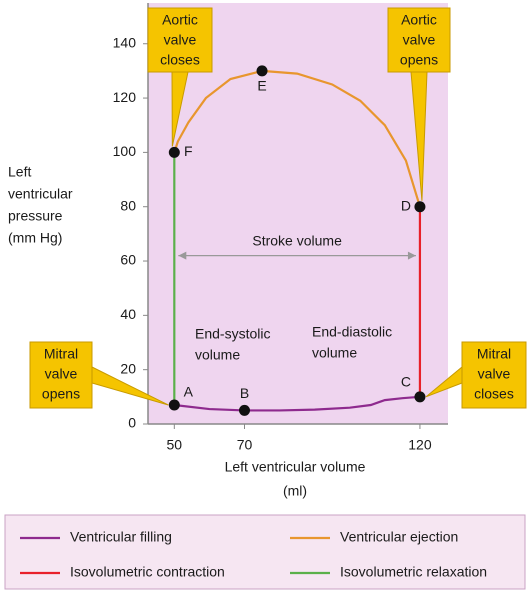 The image size is (530, 599). Describe the element at coordinates (125, 151) in the screenshot. I see `y-tick-label: 100` at that location.